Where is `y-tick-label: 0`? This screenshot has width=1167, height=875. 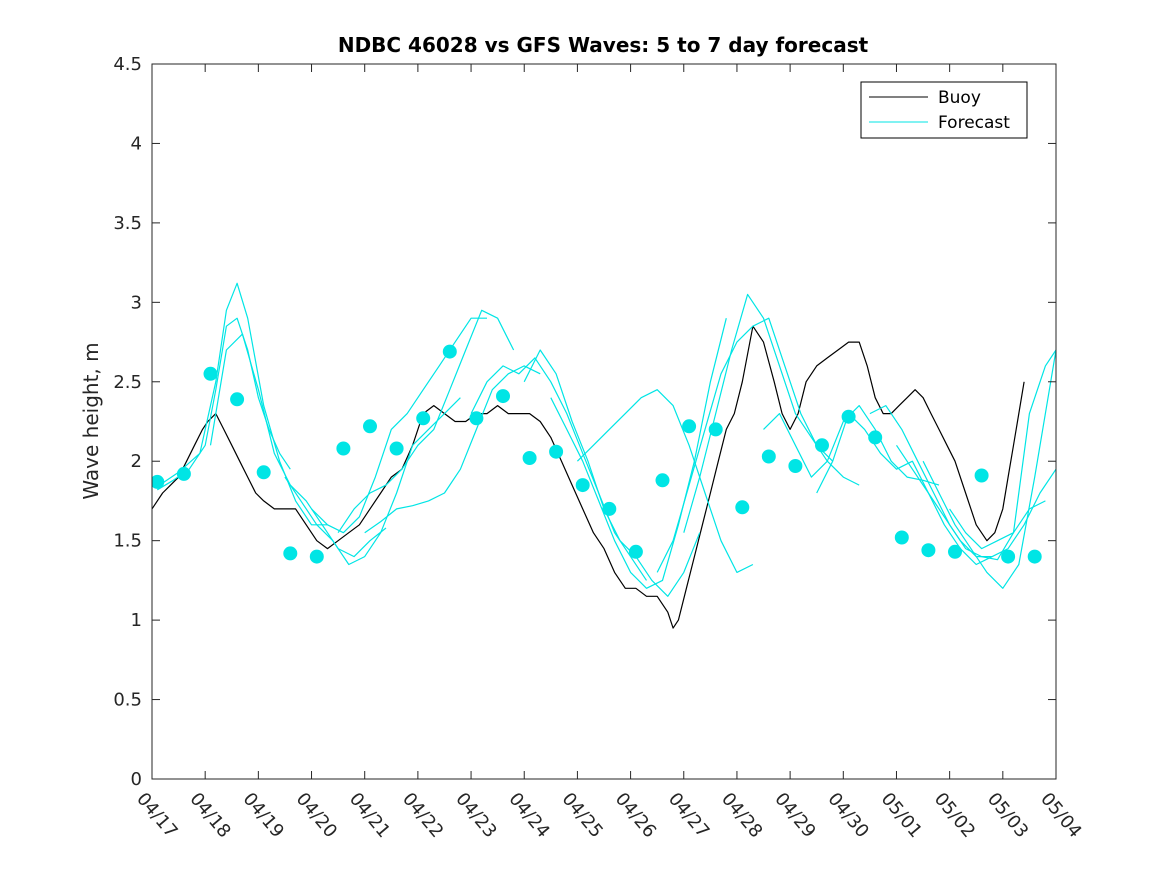 y-tick-label: 0 is located at coordinates (136, 779).